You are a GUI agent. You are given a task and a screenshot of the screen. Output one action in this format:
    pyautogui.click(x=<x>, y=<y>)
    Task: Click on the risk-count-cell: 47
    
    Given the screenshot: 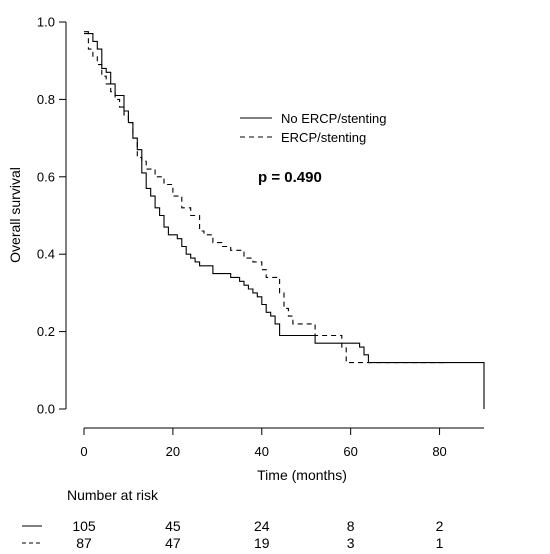 What is the action you would take?
    pyautogui.click(x=173, y=543)
    